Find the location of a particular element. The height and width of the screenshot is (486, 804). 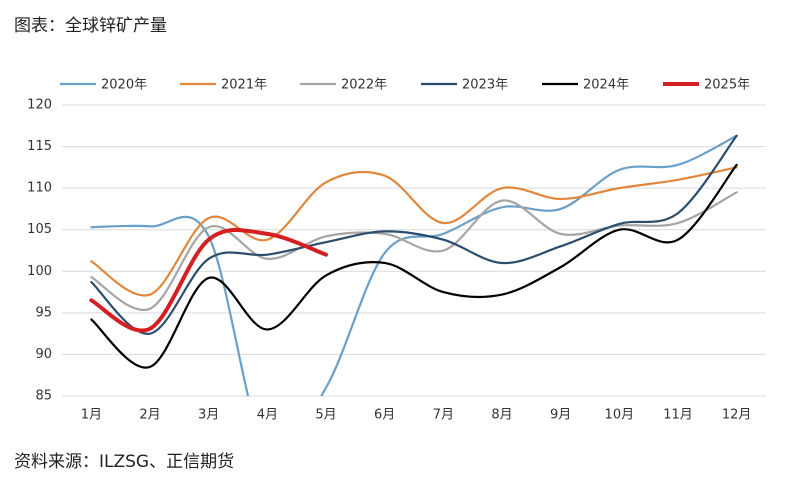

y-tick-label: 100 is located at coordinates (39, 271).